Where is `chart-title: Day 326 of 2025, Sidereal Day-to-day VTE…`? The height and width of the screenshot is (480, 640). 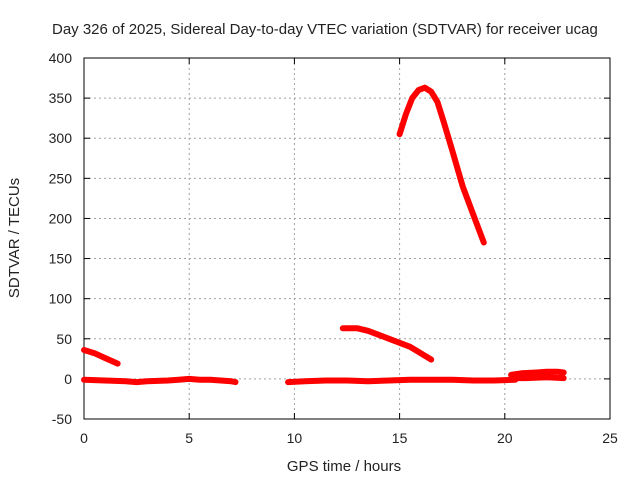 chart-title: Day 326 of 2025, Sidereal Day-to-day VTE… is located at coordinates (325, 29).